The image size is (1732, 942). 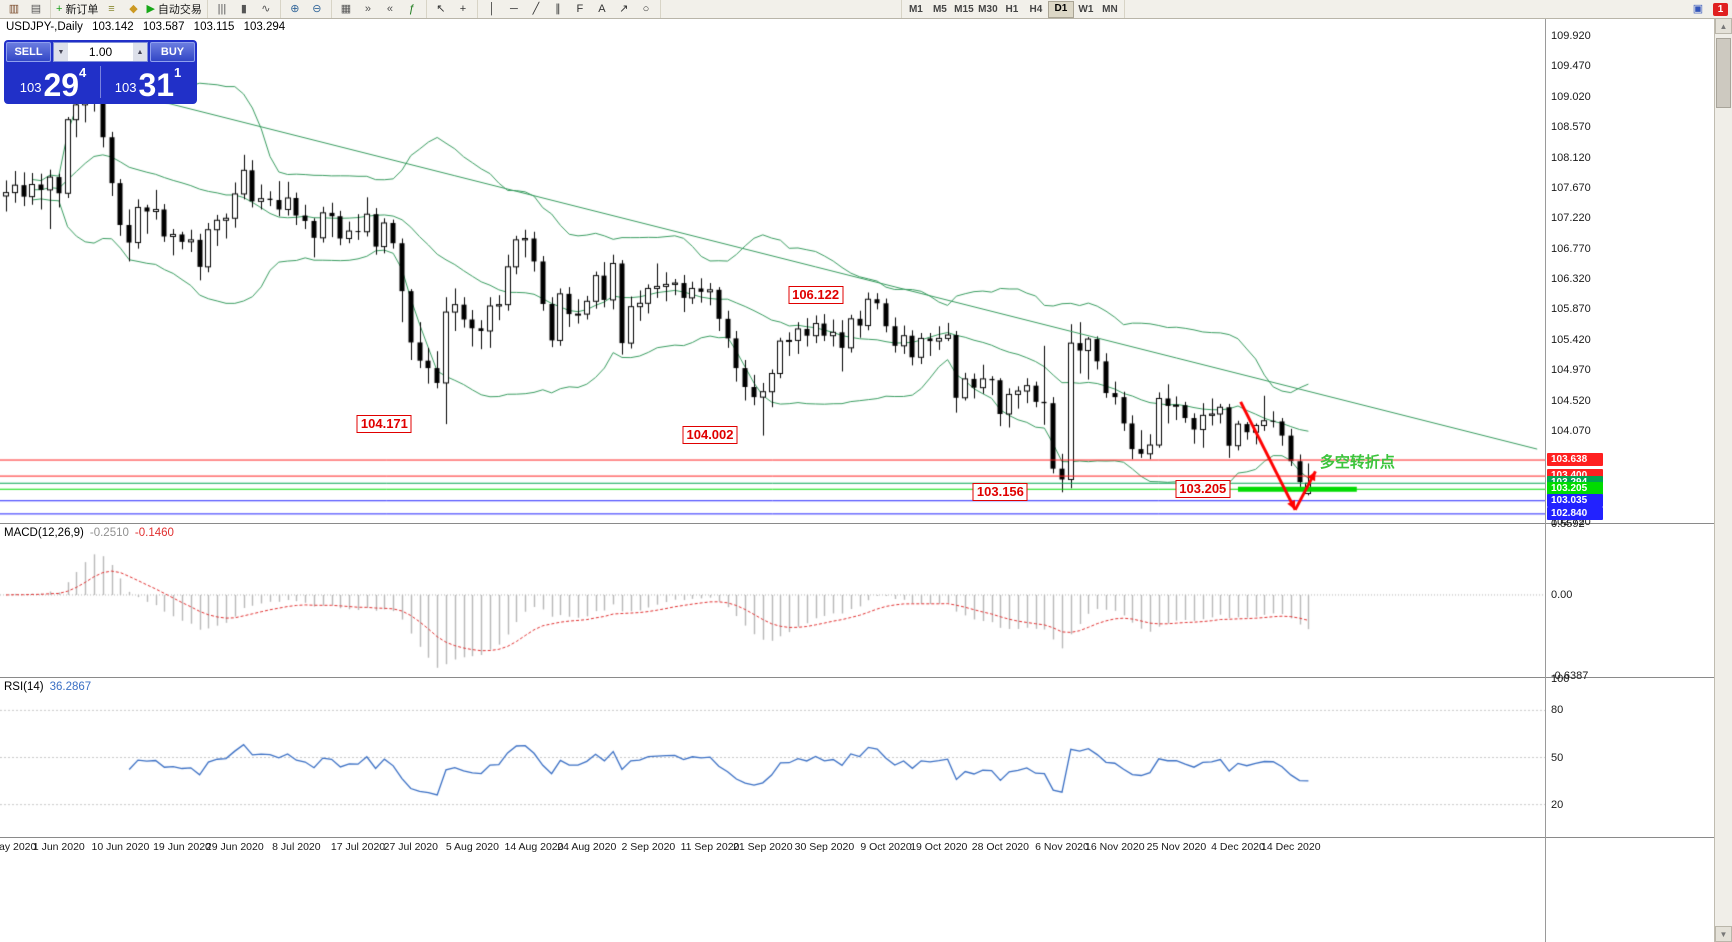 What do you see at coordinates (111, 9) in the screenshot?
I see `market-depth-button: ≡` at bounding box center [111, 9].